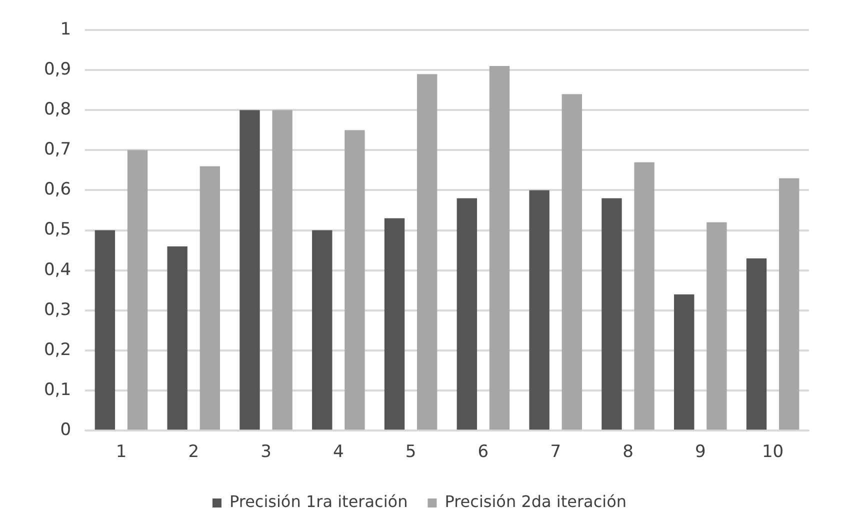 Image resolution: width=849 pixels, height=531 pixels. I want to click on legend-label: Precisión 2da iteración, so click(535, 502).